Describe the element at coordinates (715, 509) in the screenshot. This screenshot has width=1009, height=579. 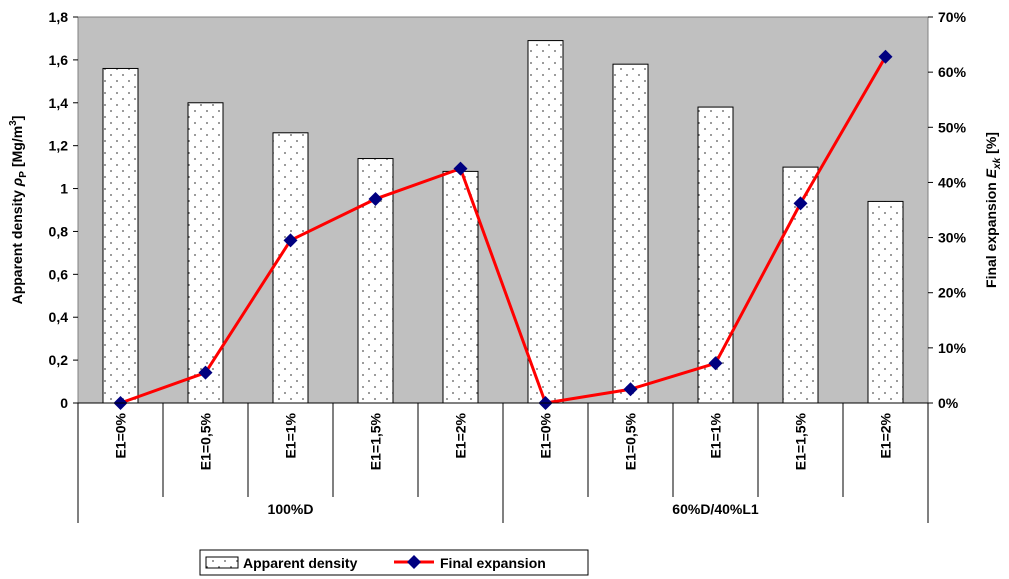
I see `group-label: 60%D/40%L1` at that location.